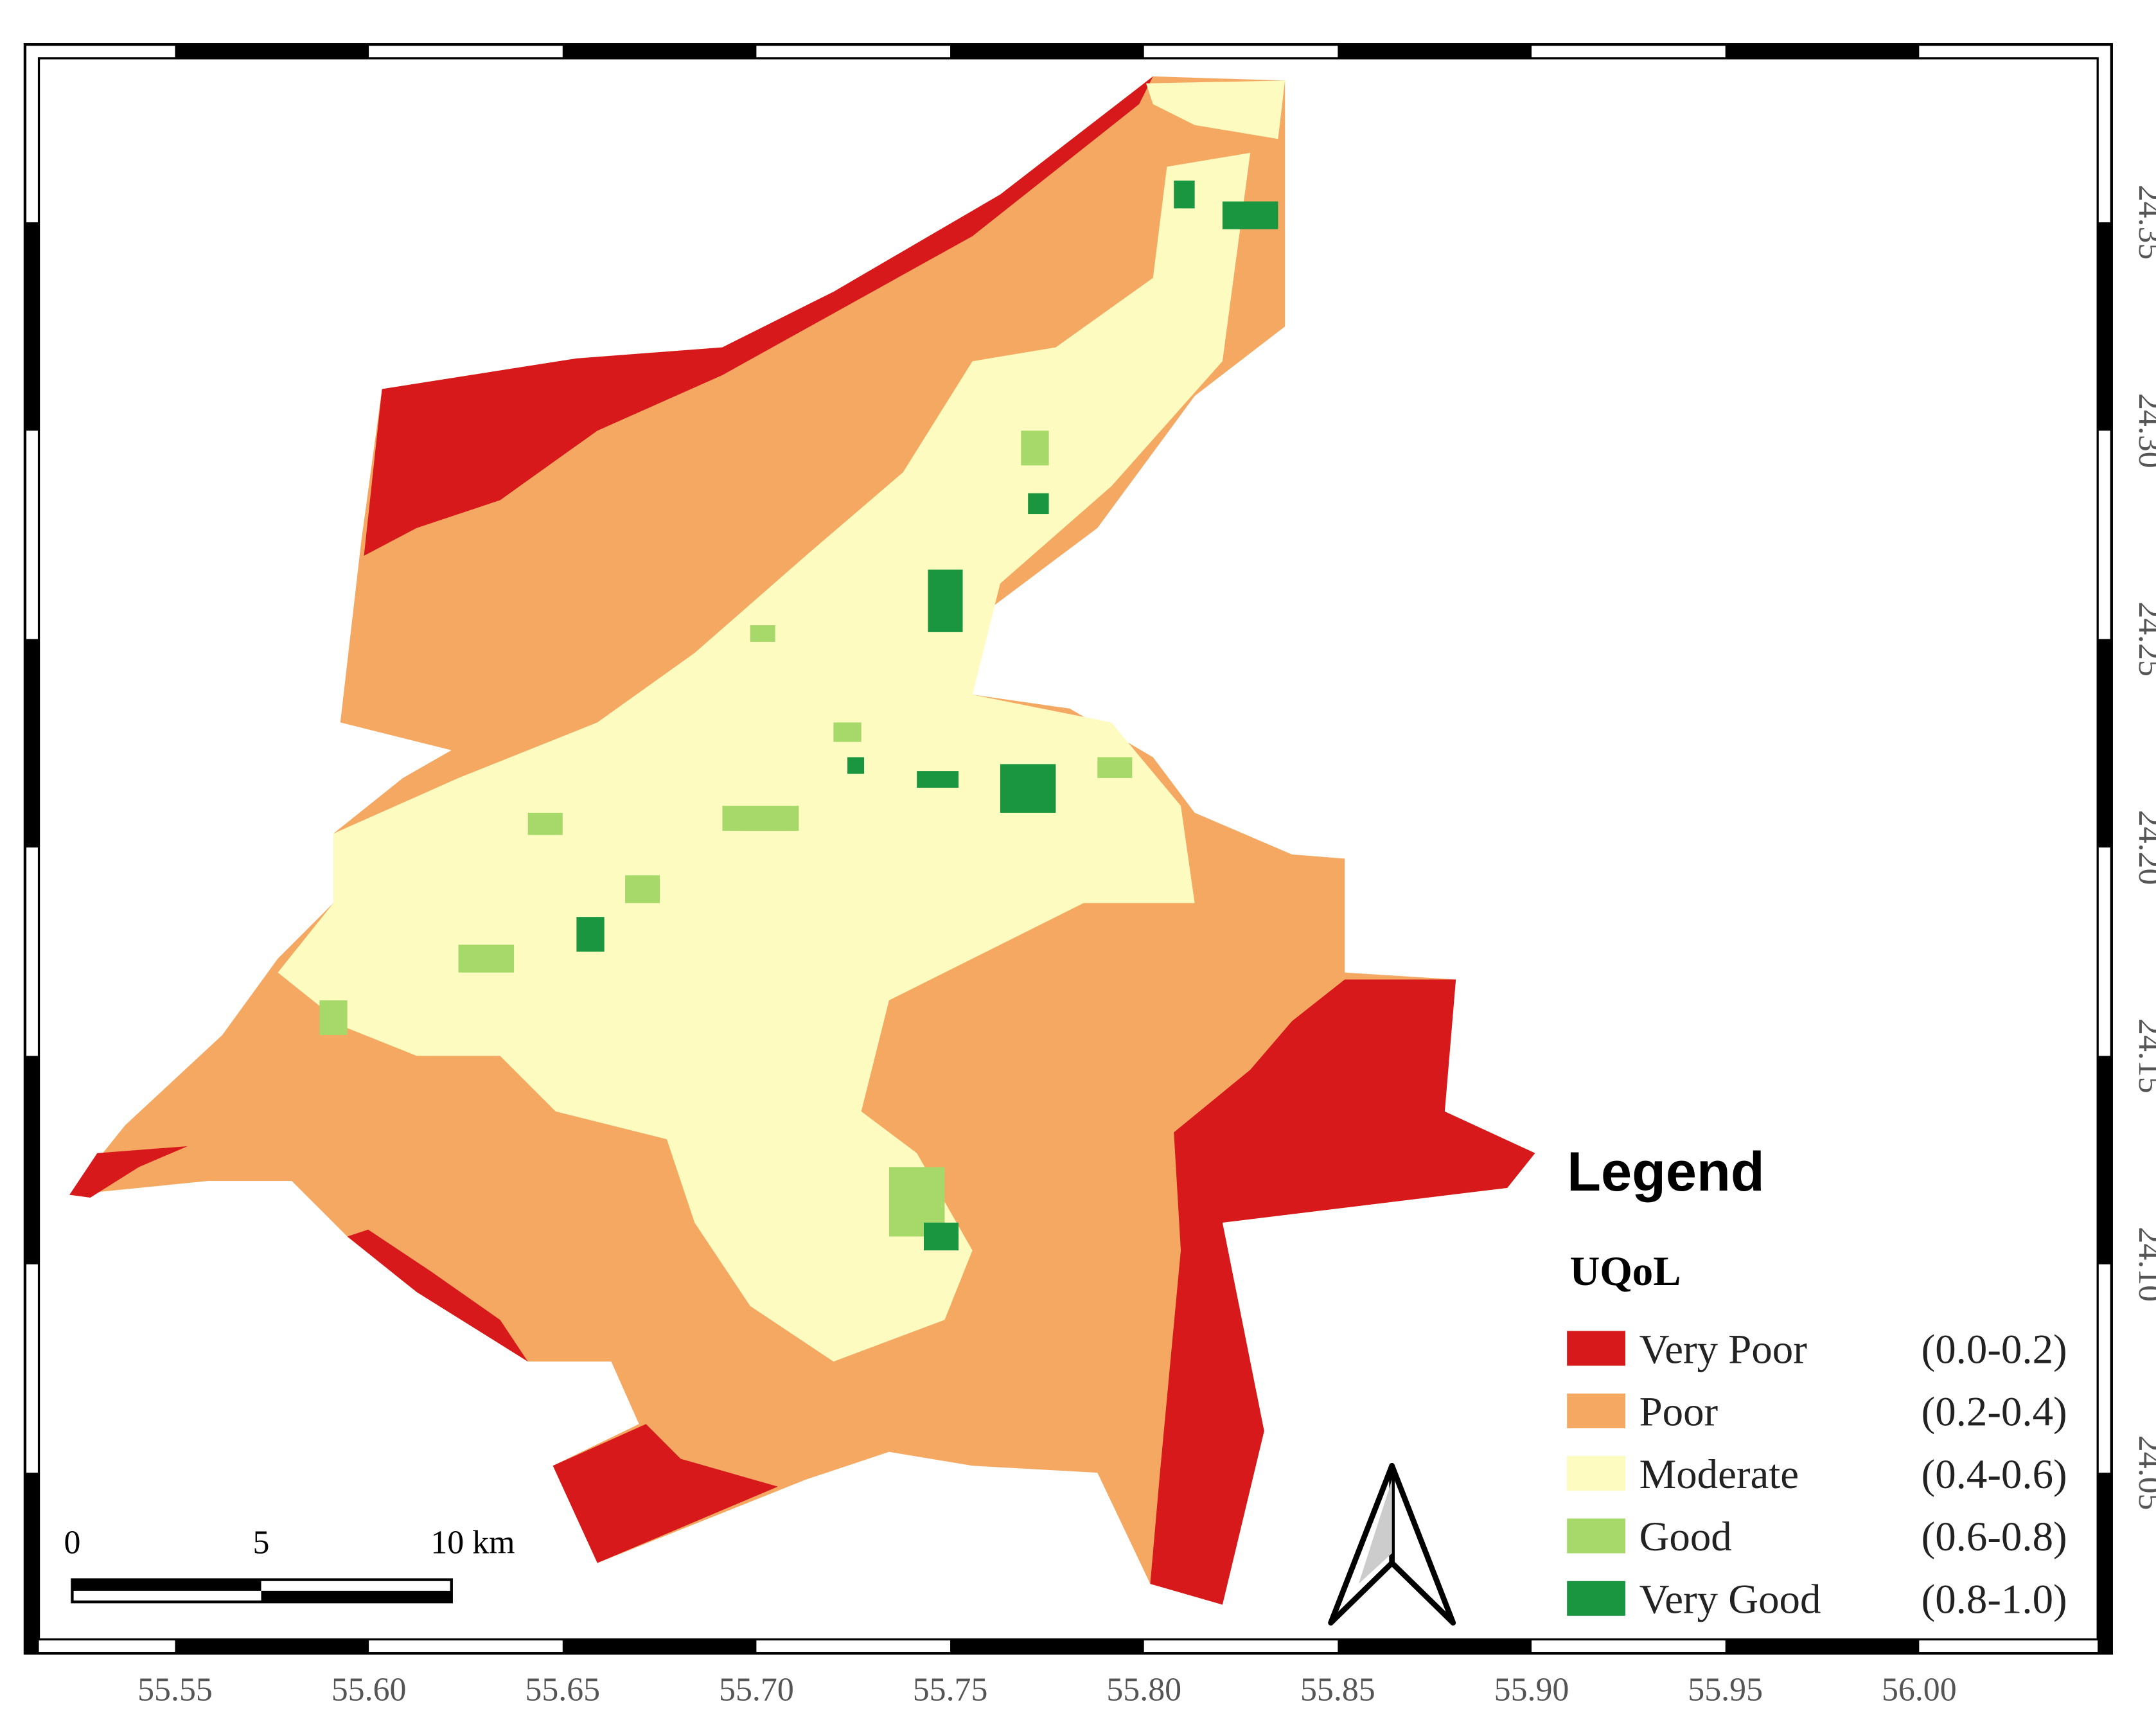 Image resolution: width=2156 pixels, height=1720 pixels. Describe the element at coordinates (1531, 1690) in the screenshot. I see `x-tick-label: 55.90` at that location.